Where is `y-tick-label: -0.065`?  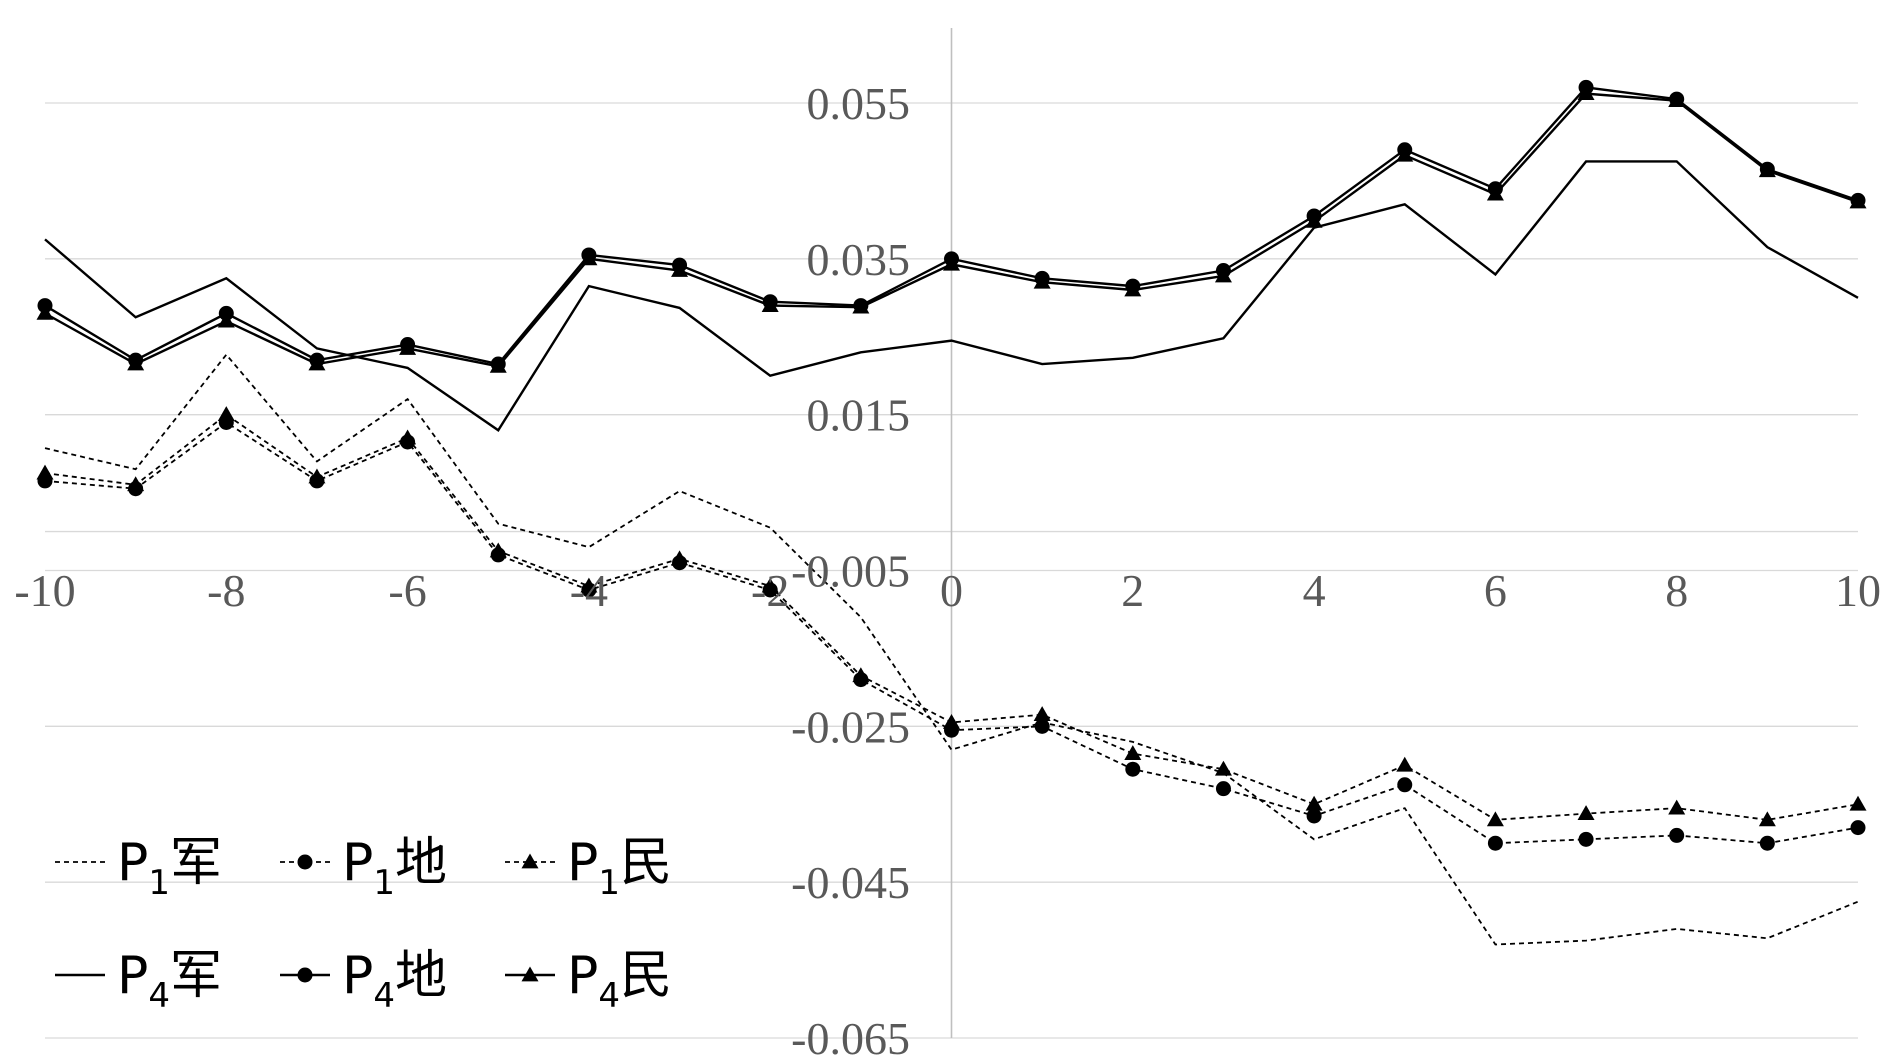
y-tick-label: -0.065 is located at coordinates (850, 1037).